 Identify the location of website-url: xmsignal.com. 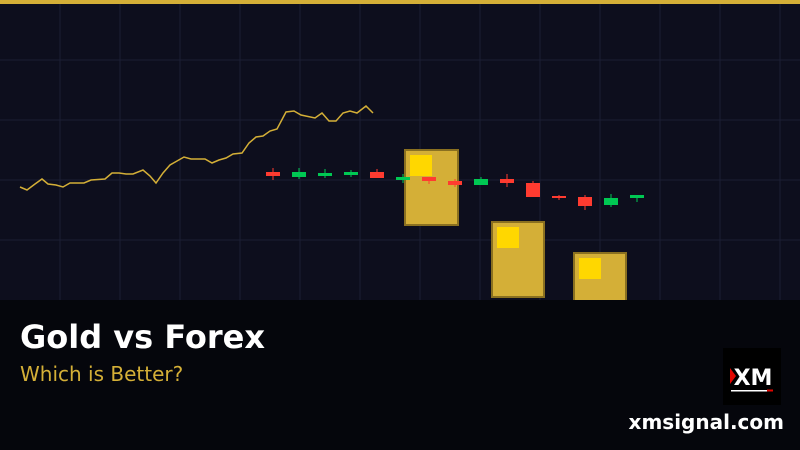
(706, 422).